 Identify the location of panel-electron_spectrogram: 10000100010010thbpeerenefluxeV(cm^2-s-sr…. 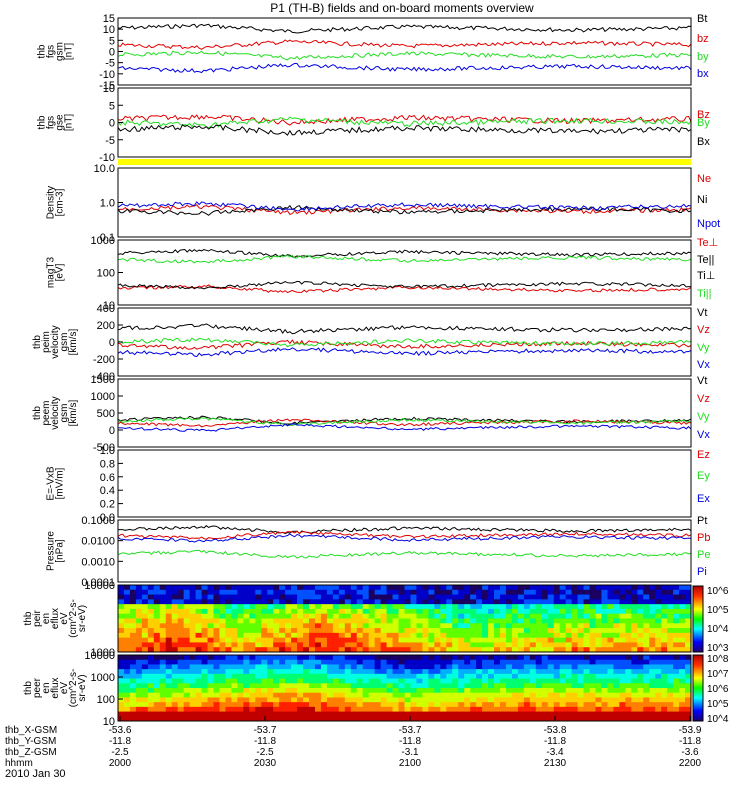
(357, 689).